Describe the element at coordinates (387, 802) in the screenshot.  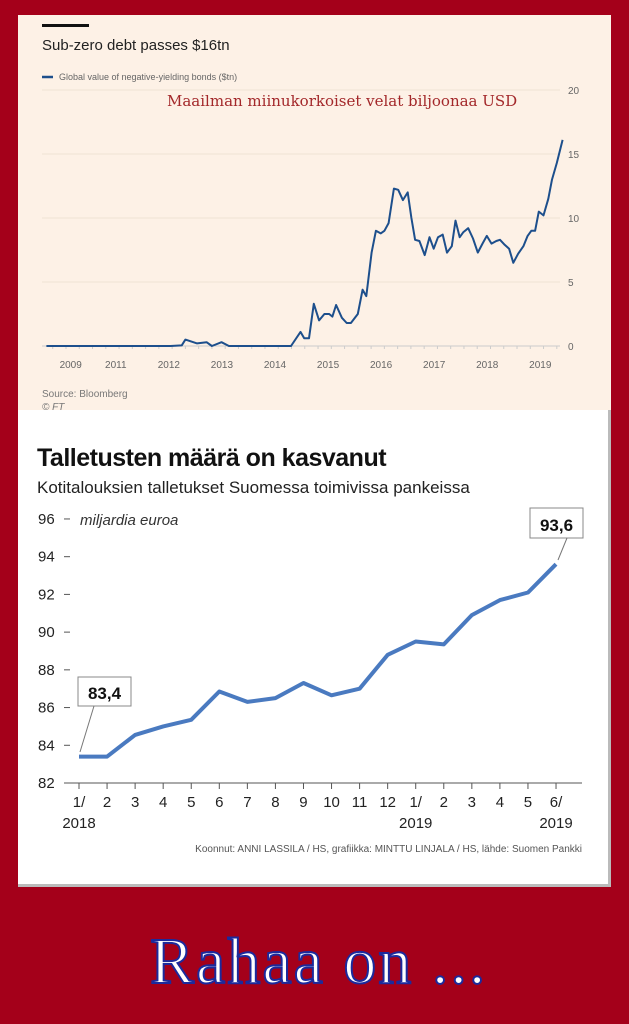
I see `hs-x-tick-label: 12` at that location.